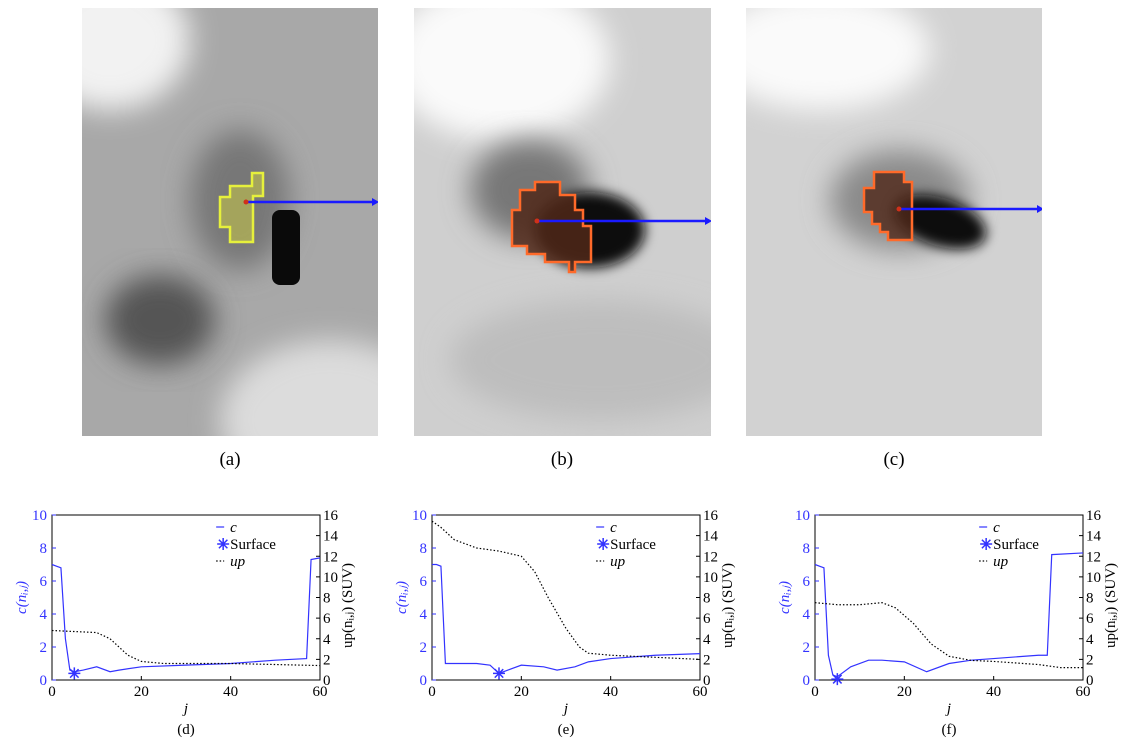 The height and width of the screenshot is (753, 1128). What do you see at coordinates (566, 730) in the screenshot?
I see `chart-caption: (e)` at bounding box center [566, 730].